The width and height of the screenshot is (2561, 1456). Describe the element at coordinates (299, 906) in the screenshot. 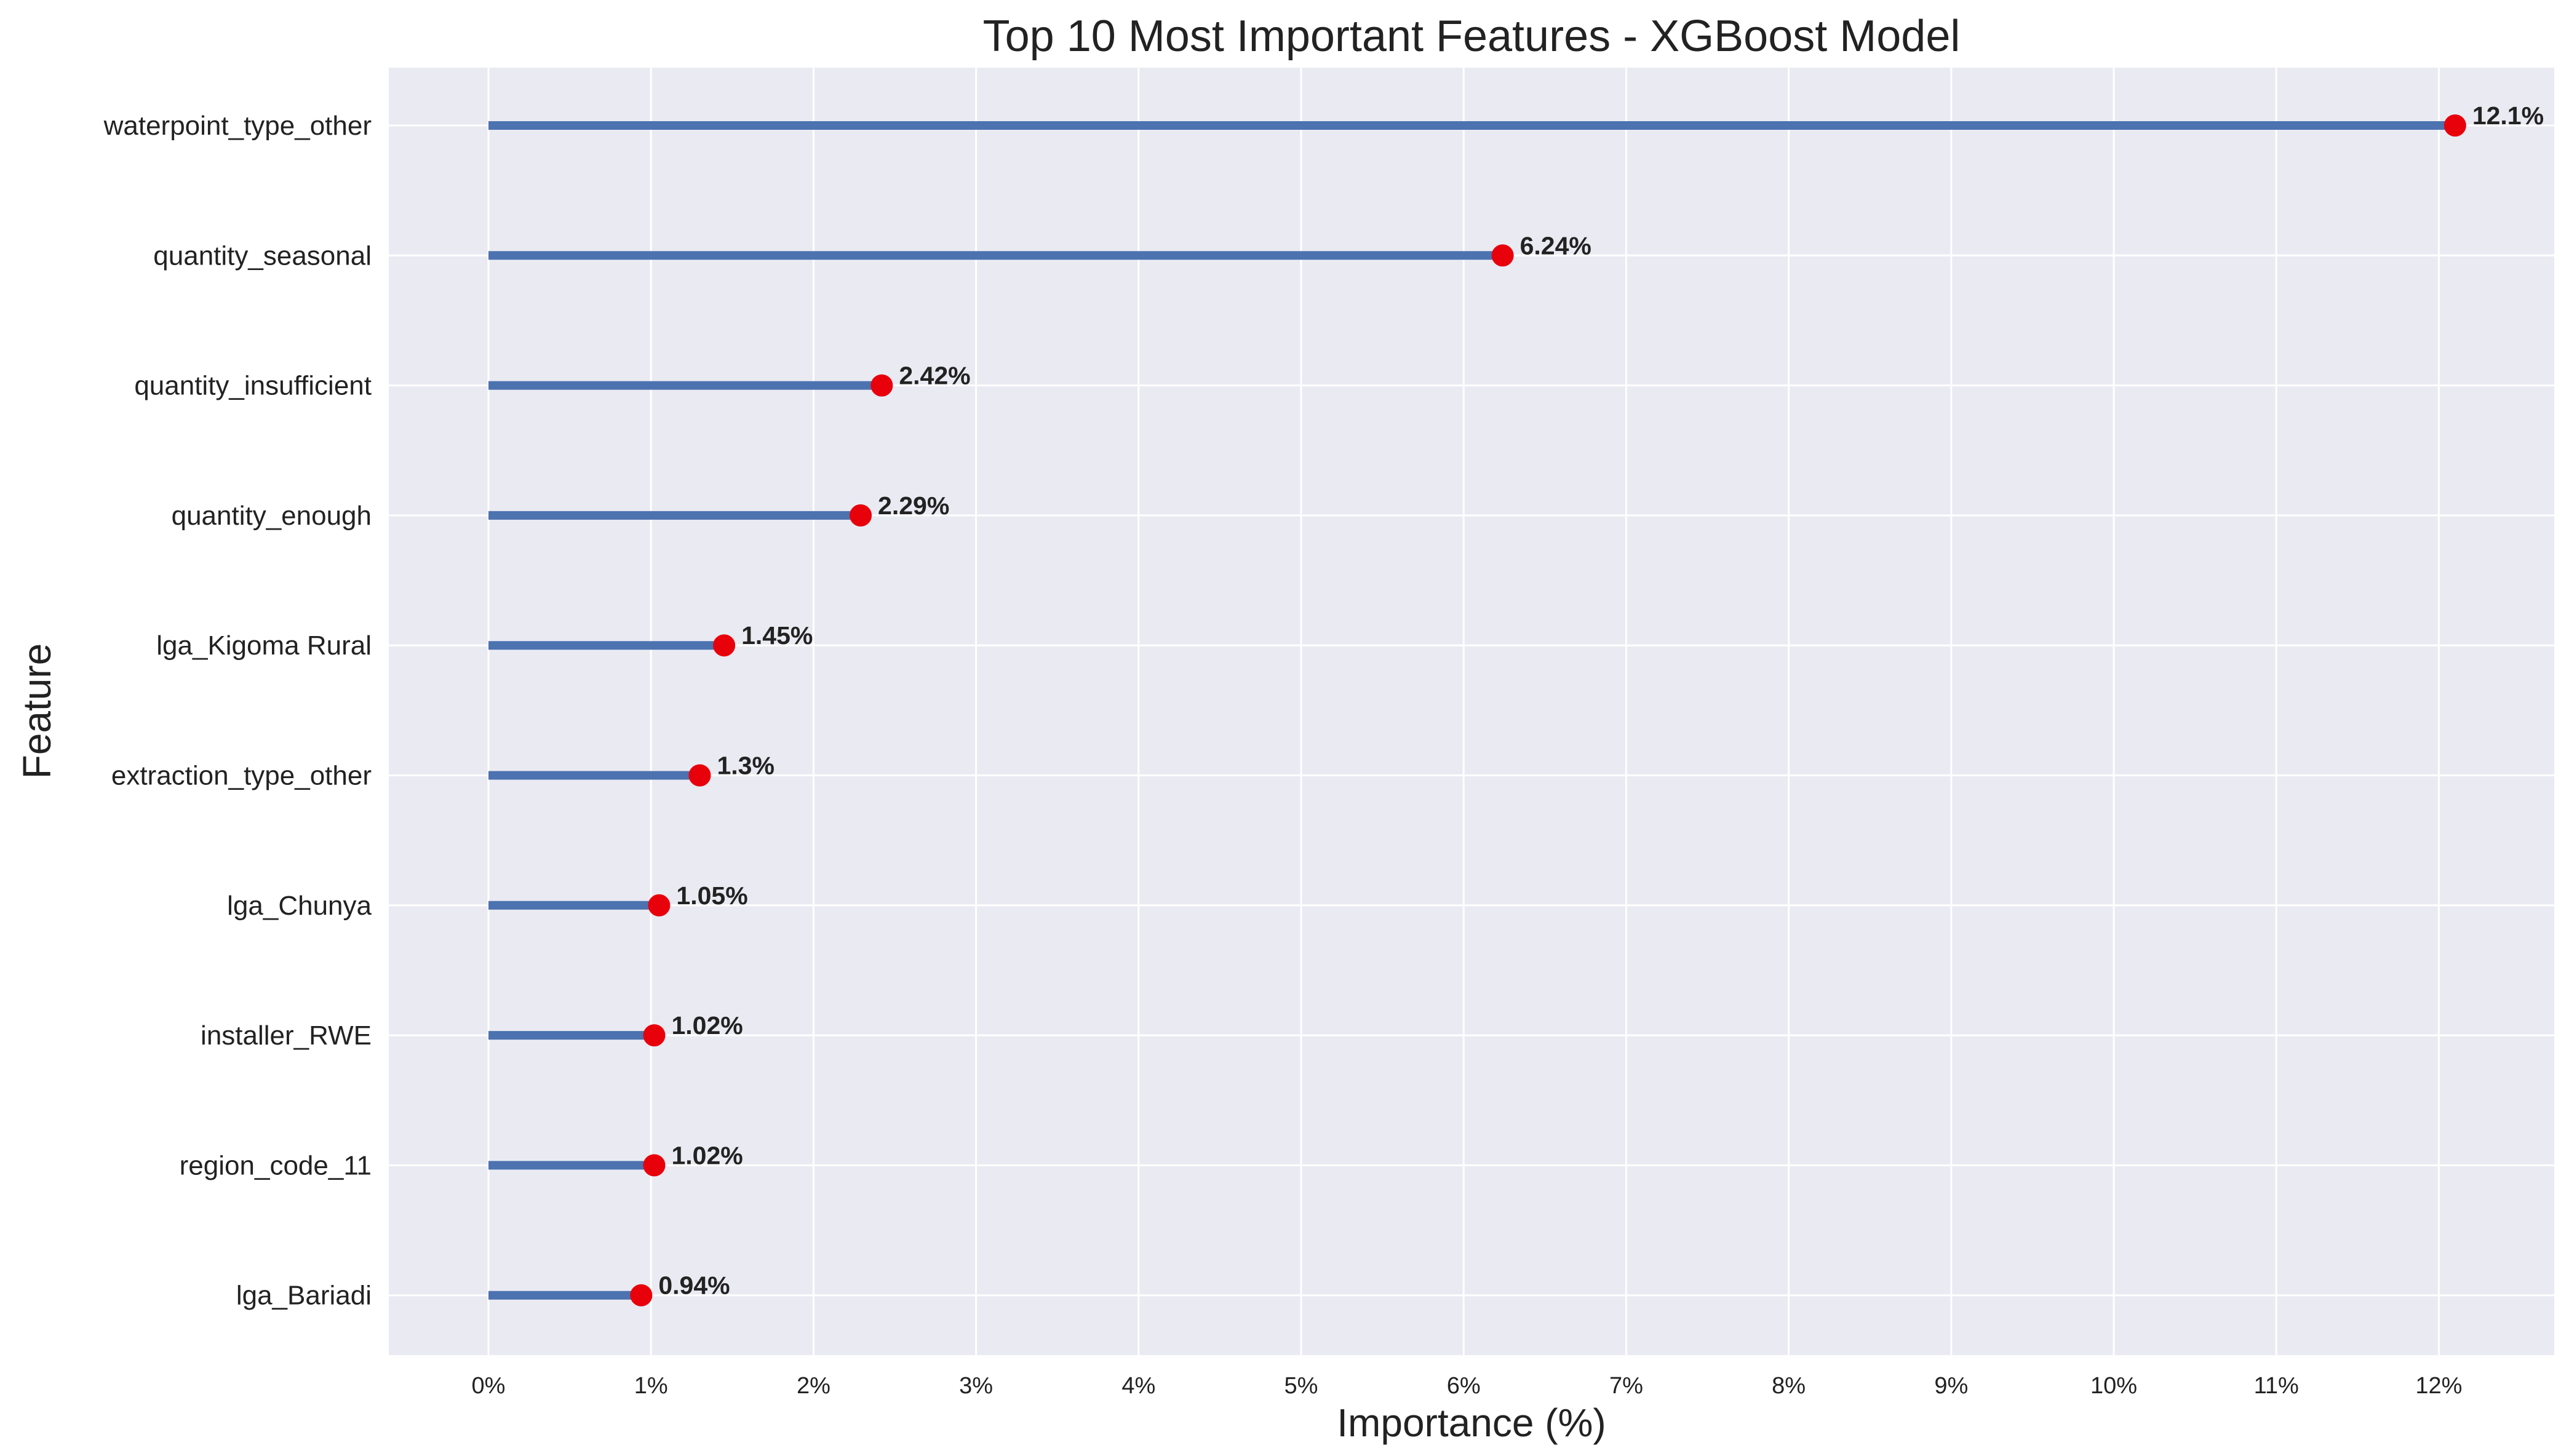

I see `y-tick-label-7: lga_Chunya` at that location.